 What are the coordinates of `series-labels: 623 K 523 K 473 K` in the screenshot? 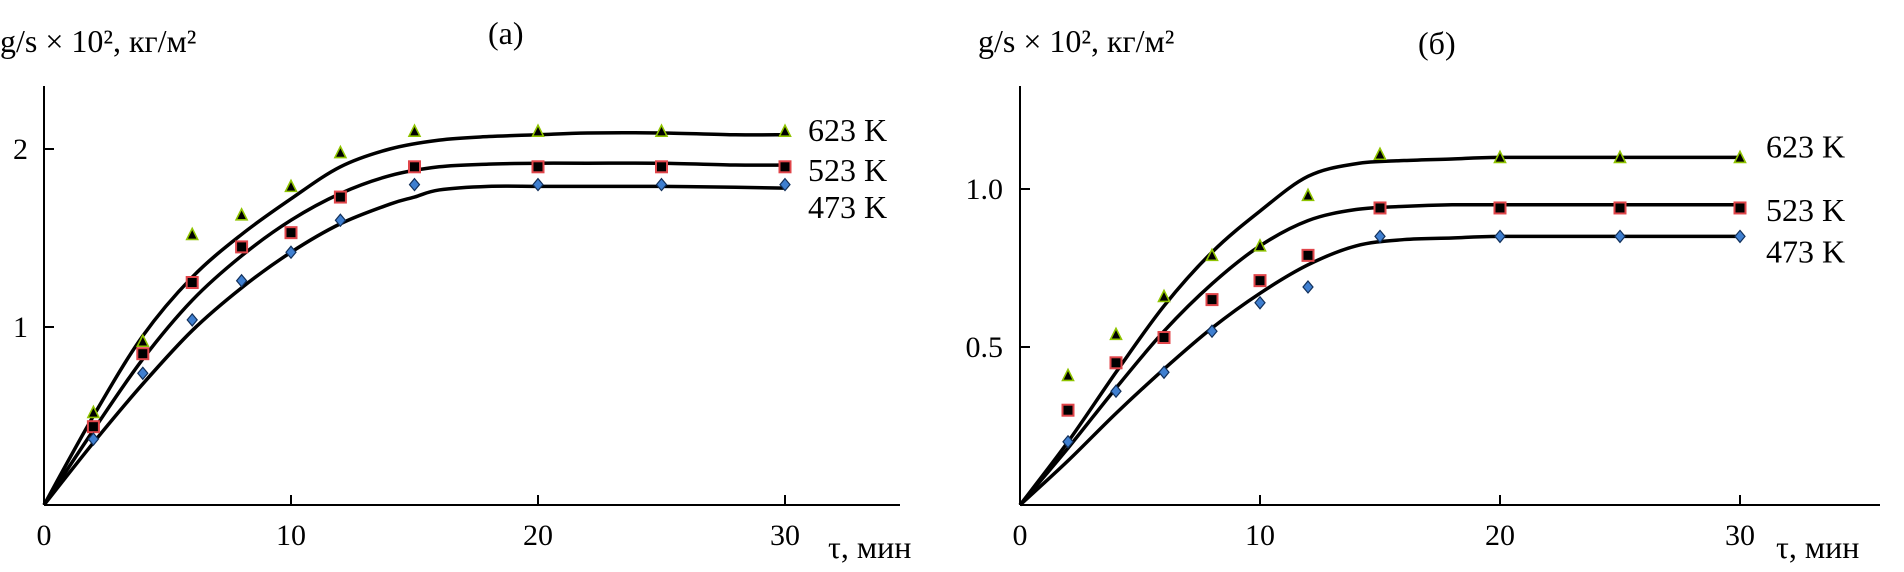 It's located at (1805, 198).